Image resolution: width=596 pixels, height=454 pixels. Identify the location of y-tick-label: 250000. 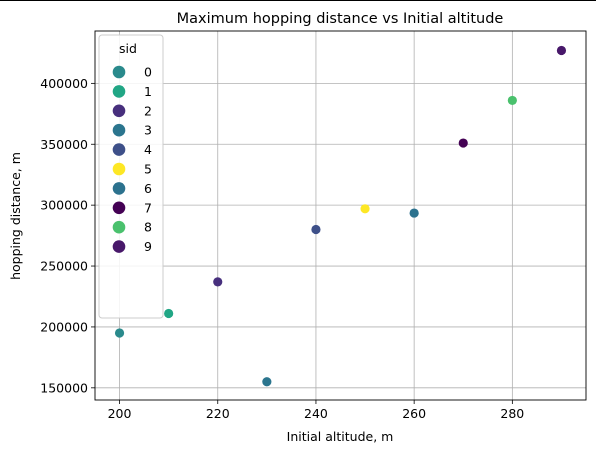
(64, 266).